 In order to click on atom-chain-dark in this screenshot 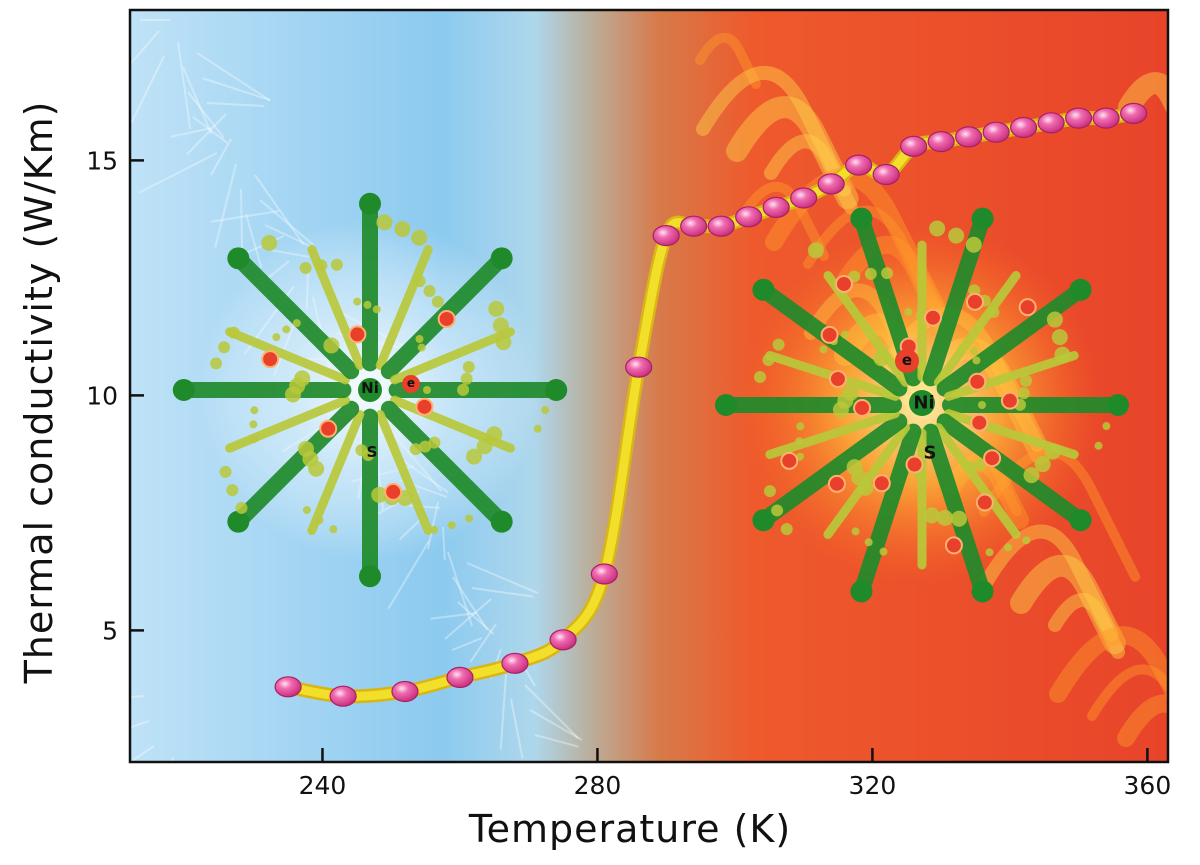, I will do `click(1012, 339)`.